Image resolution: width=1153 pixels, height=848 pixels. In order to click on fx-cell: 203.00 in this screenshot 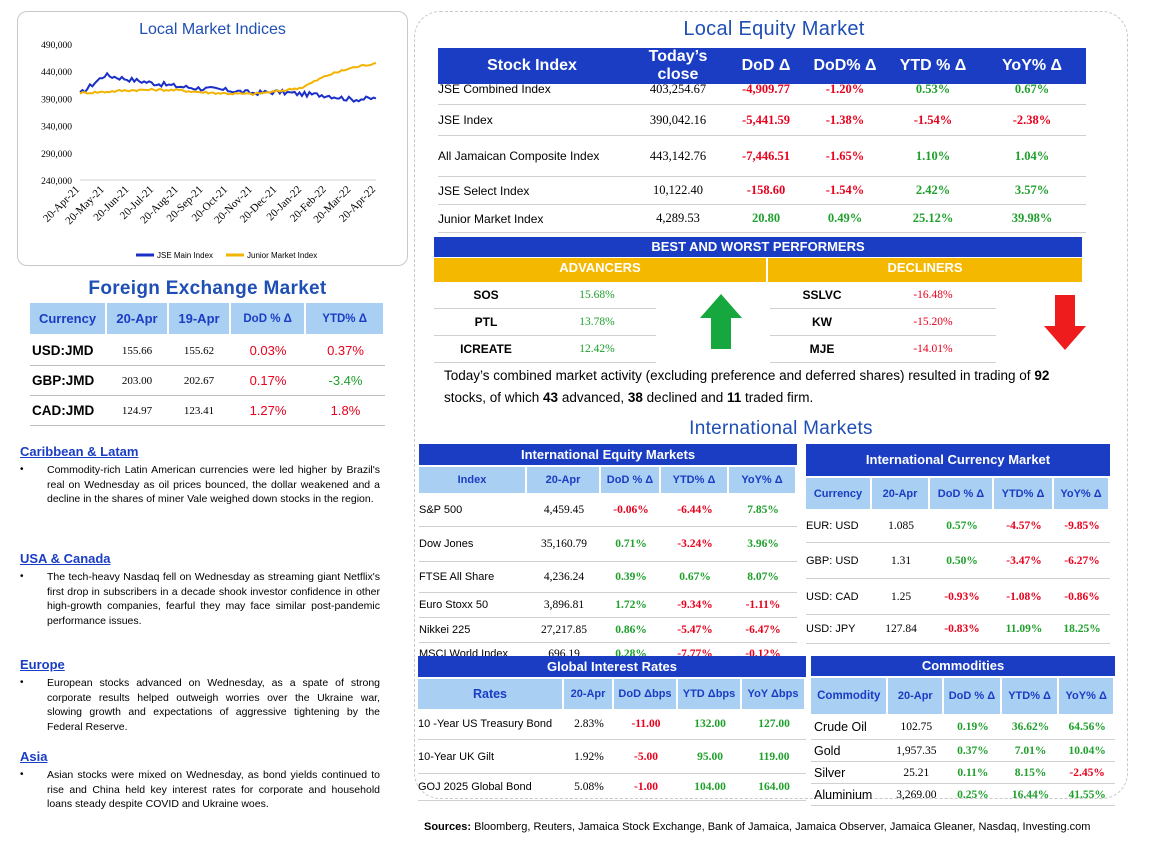, I will do `click(137, 380)`.